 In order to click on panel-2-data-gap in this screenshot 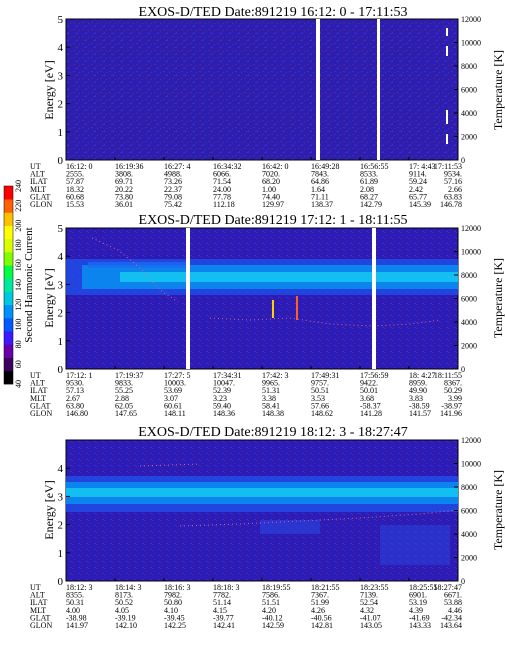, I will do `click(188, 298)`.